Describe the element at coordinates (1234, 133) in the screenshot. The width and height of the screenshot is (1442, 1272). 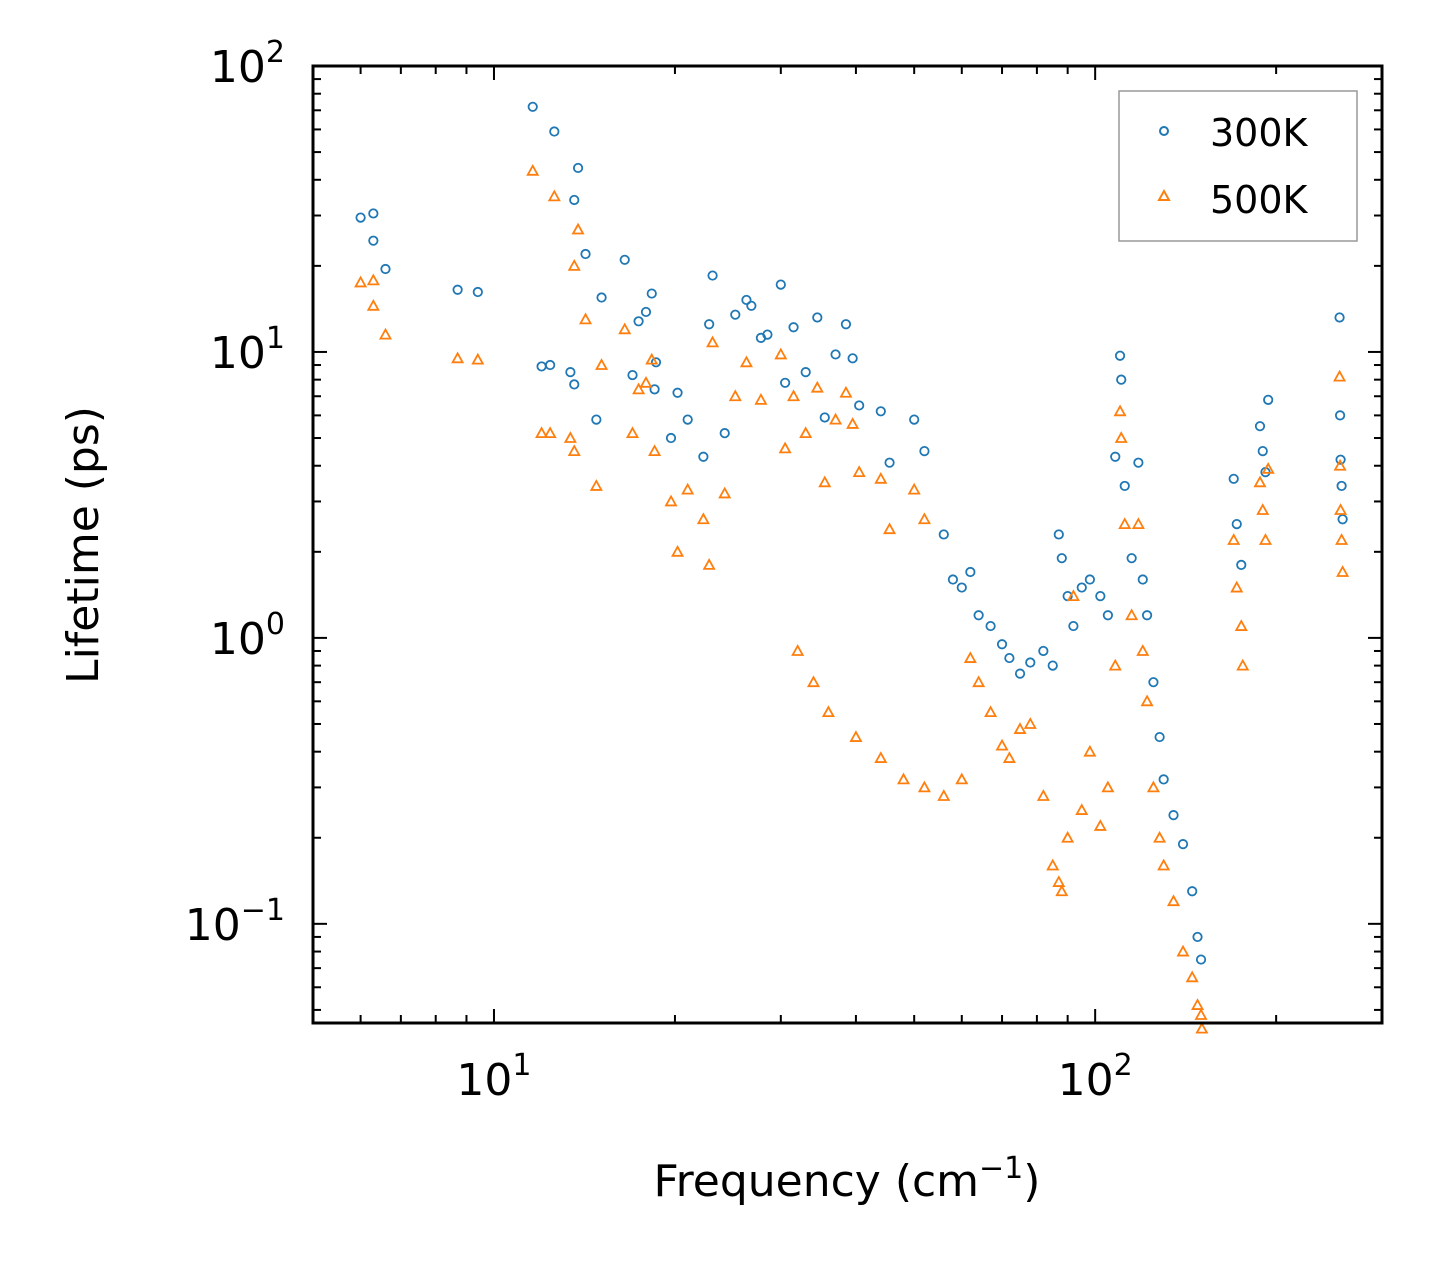
I see `legend-item-300k: 300K` at that location.